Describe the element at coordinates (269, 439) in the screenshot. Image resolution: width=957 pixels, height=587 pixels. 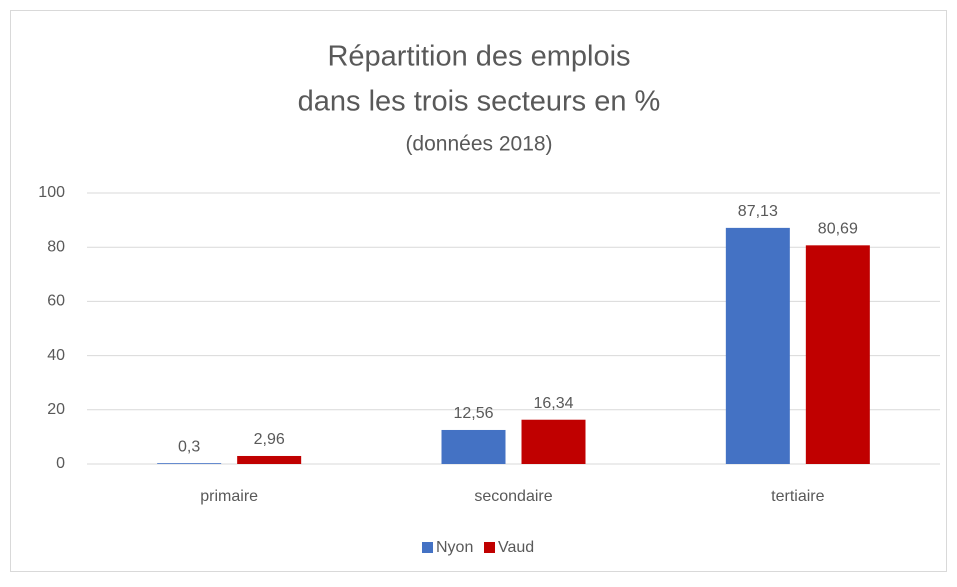
I see `data-label: 2,96` at that location.